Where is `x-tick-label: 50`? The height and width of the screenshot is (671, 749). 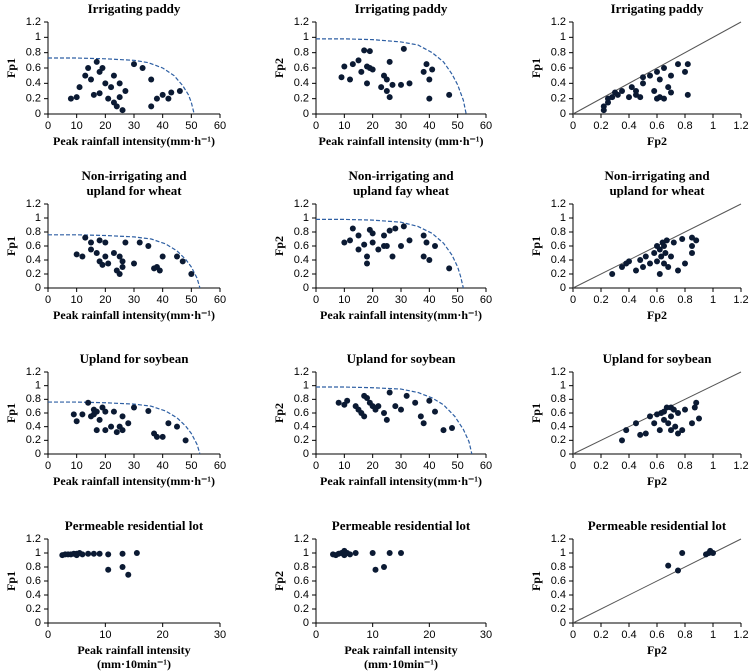
x-tick-label: 50 is located at coordinates (191, 300).